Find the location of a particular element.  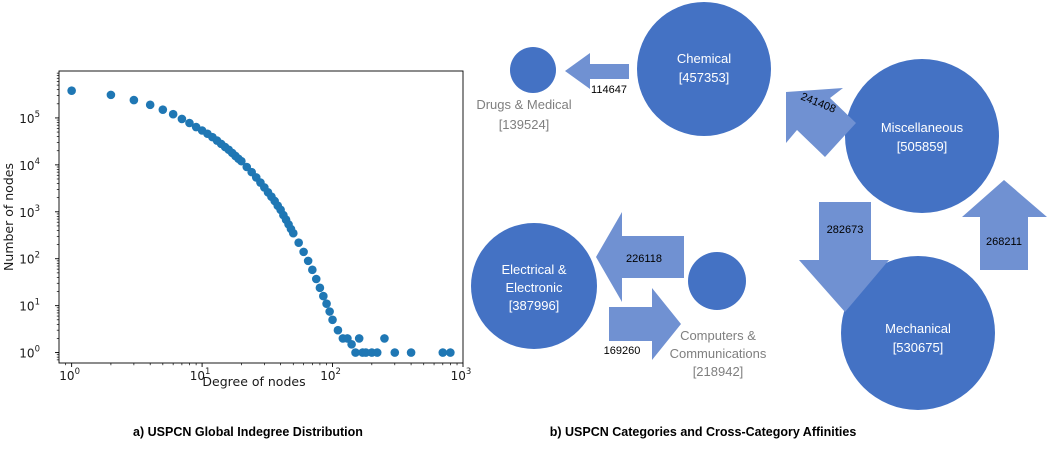

mechanical-label: Mechanical is located at coordinates (918, 328).